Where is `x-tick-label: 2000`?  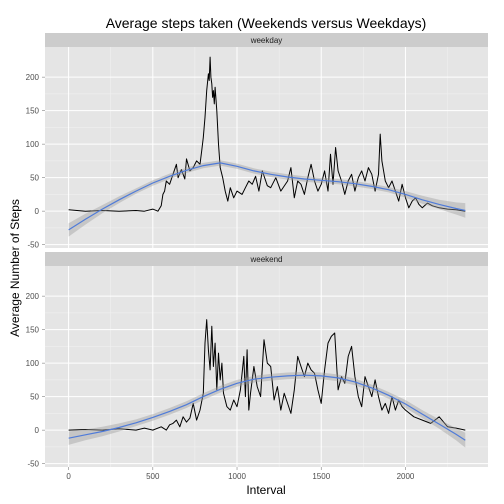 x-tick-label: 2000 is located at coordinates (406, 476).